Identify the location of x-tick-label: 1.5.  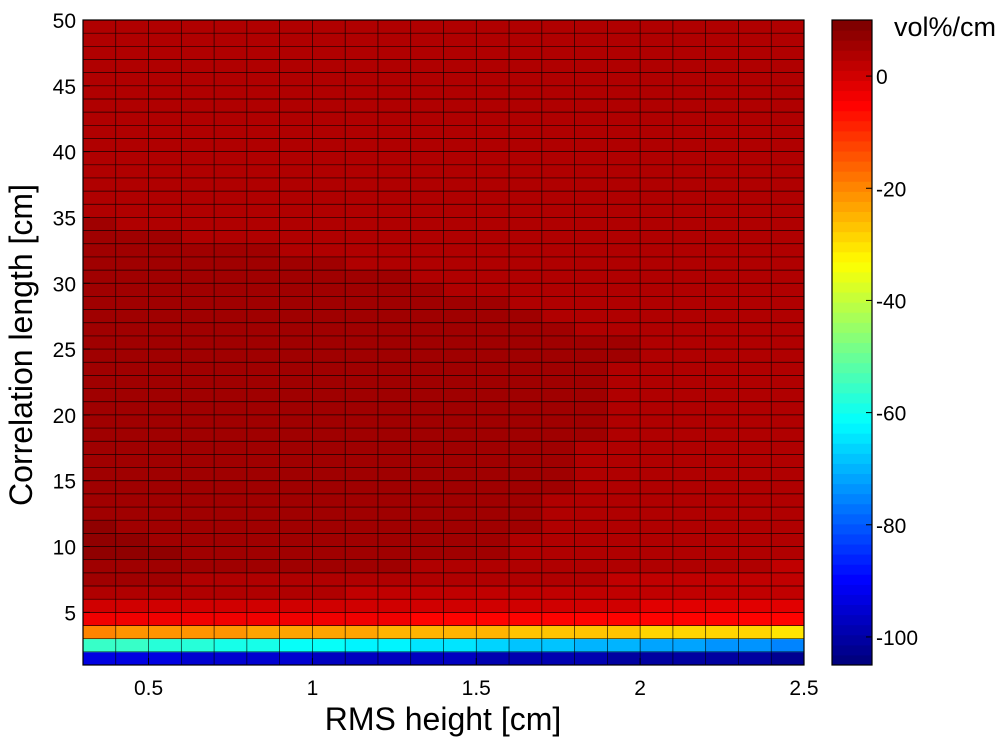
(476, 688).